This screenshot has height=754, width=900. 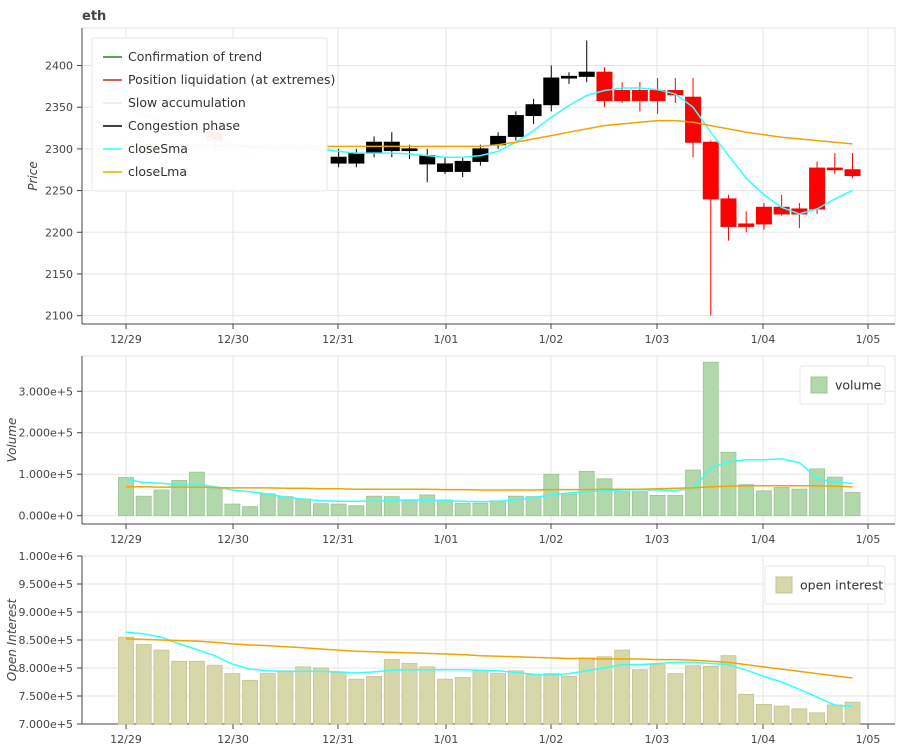 I want to click on y-tick-label: 3.000e+5, so click(x=46, y=391).